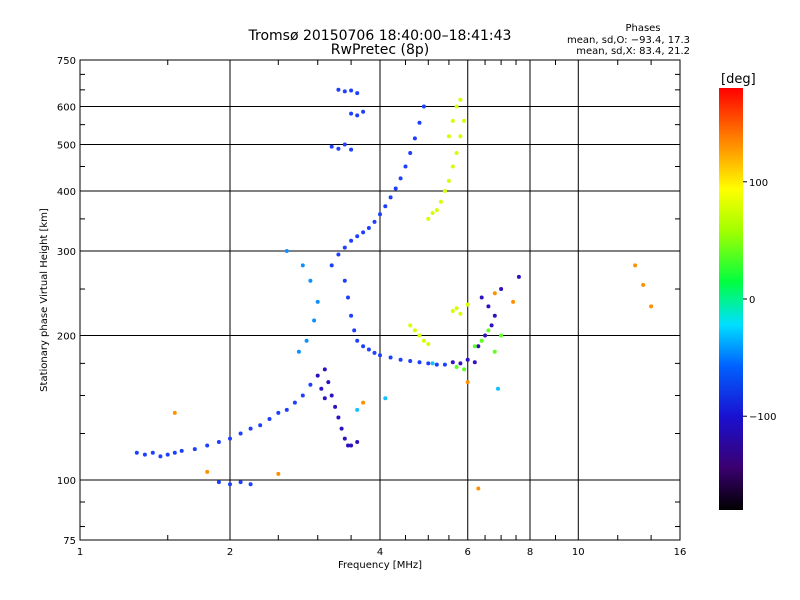 Image resolution: width=800 pixels, height=600 pixels. Describe the element at coordinates (738, 79) in the screenshot. I see `colorbar-label: [deg]` at that location.